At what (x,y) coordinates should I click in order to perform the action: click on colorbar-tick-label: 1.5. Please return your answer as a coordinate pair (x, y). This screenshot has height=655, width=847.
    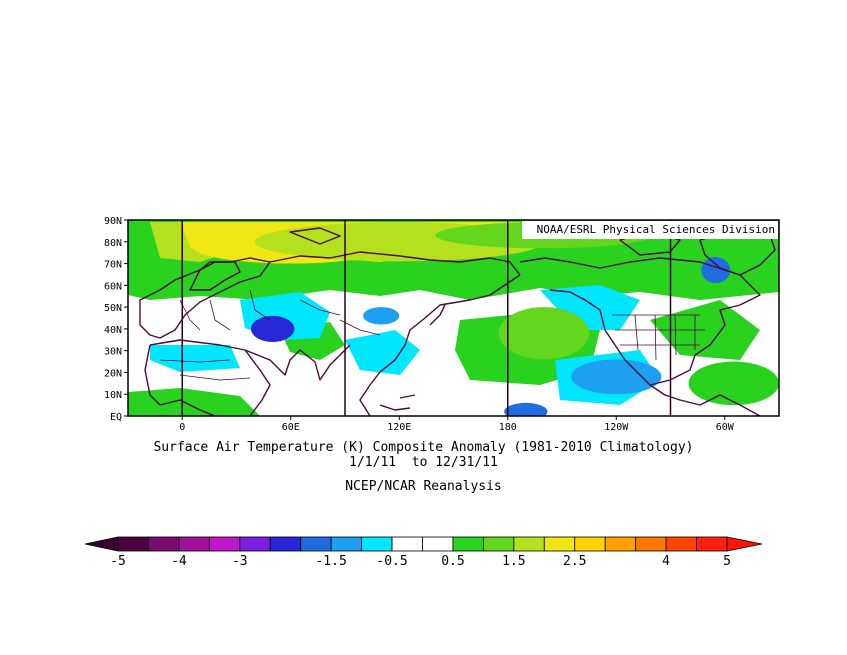
    Looking at the image, I should click on (513, 561).